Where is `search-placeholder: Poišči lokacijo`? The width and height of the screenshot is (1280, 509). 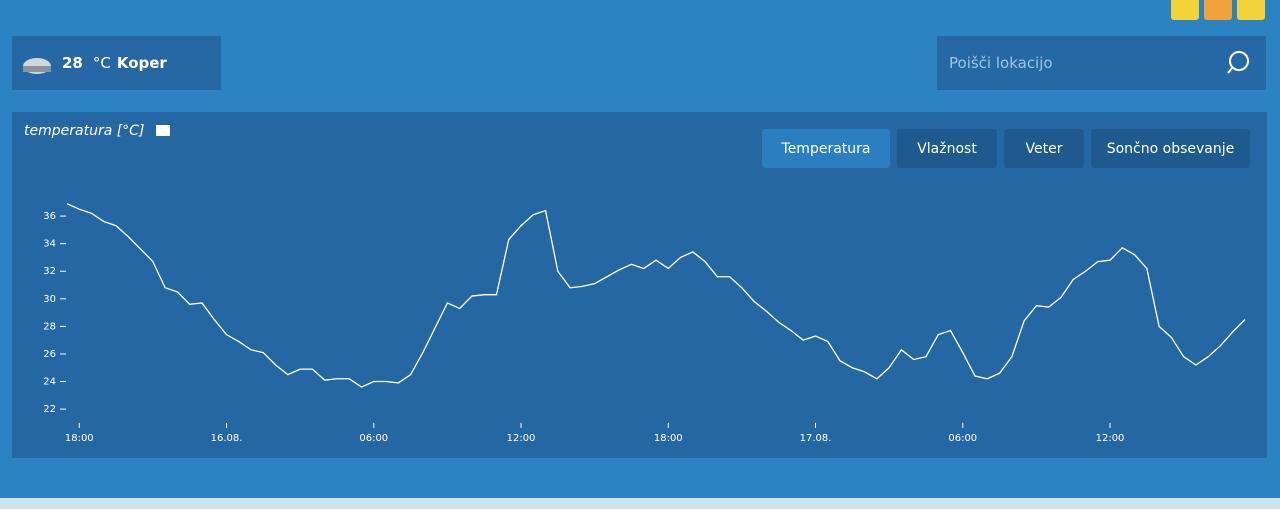 search-placeholder: Poišči lokacijo is located at coordinates (1001, 63).